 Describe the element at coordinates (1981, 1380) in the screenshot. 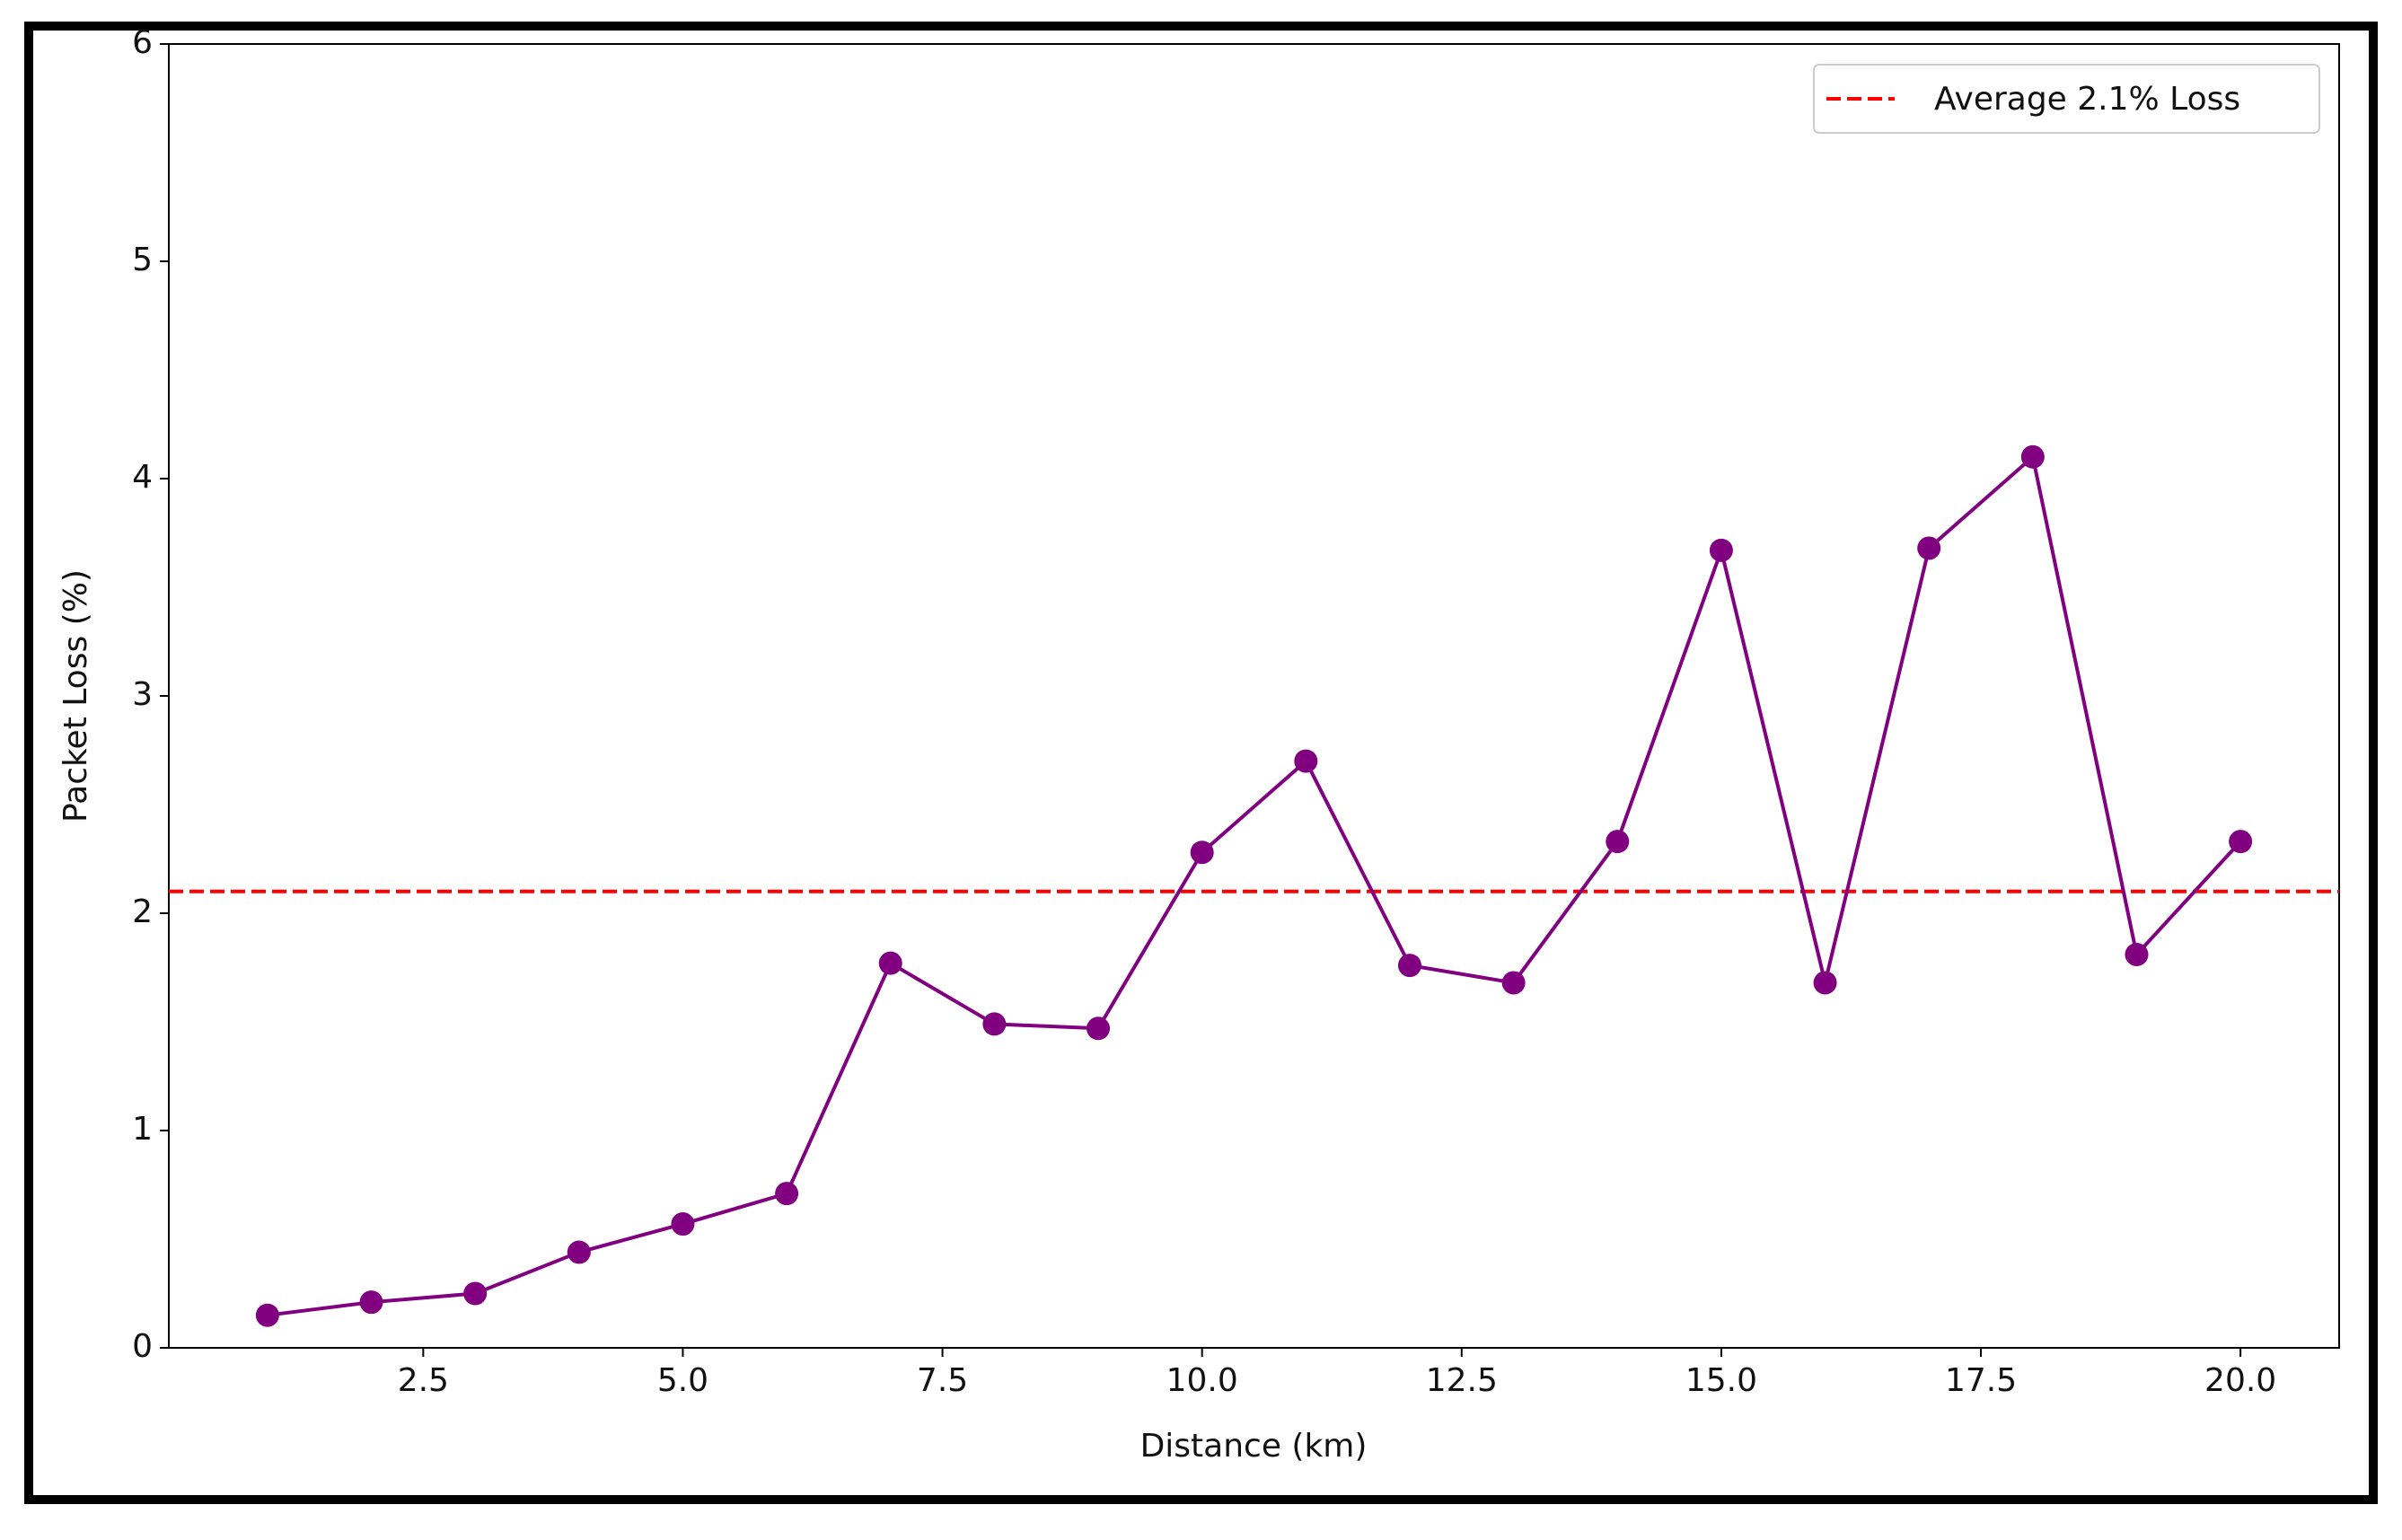

I see `x-tick-label: 17.5` at that location.